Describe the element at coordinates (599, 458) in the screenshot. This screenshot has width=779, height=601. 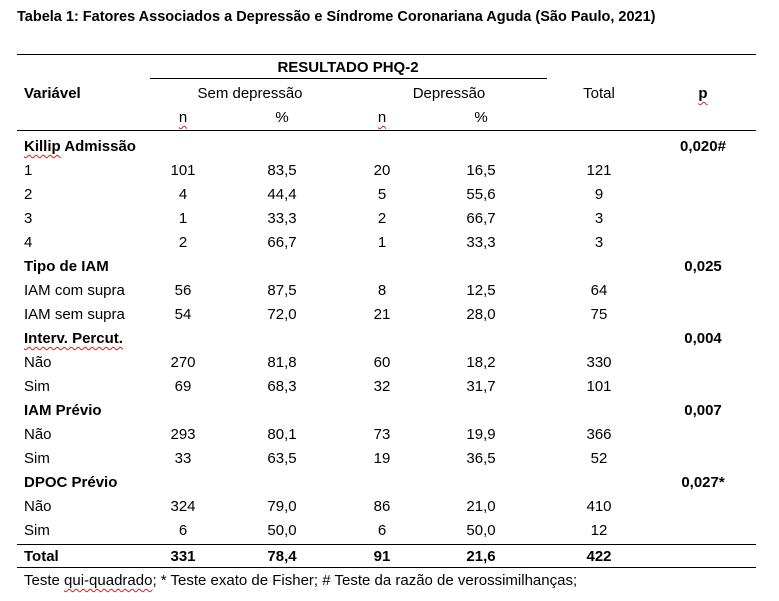
I see `cell-total: 52` at that location.